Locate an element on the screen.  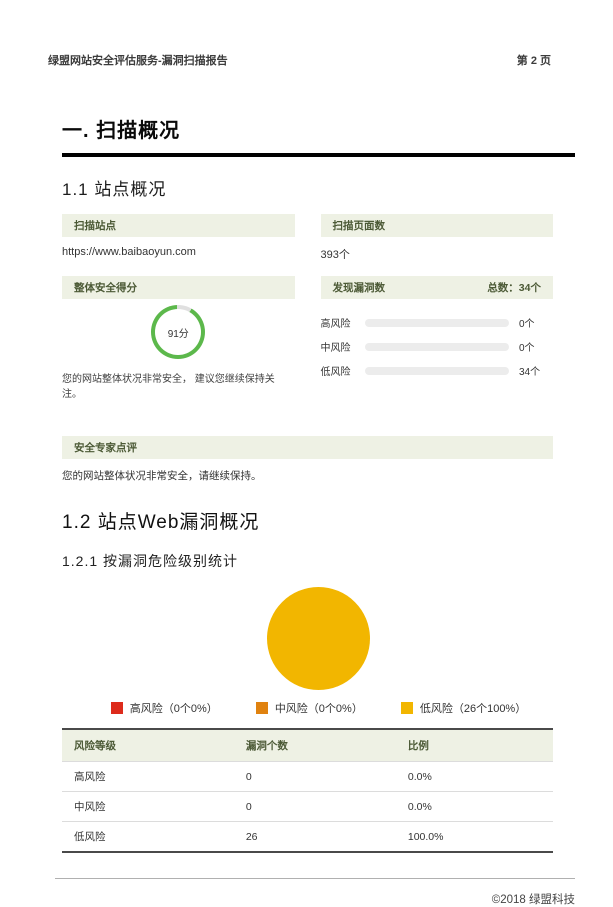
security-score-label: 整体安全得分 is located at coordinates (105, 288).